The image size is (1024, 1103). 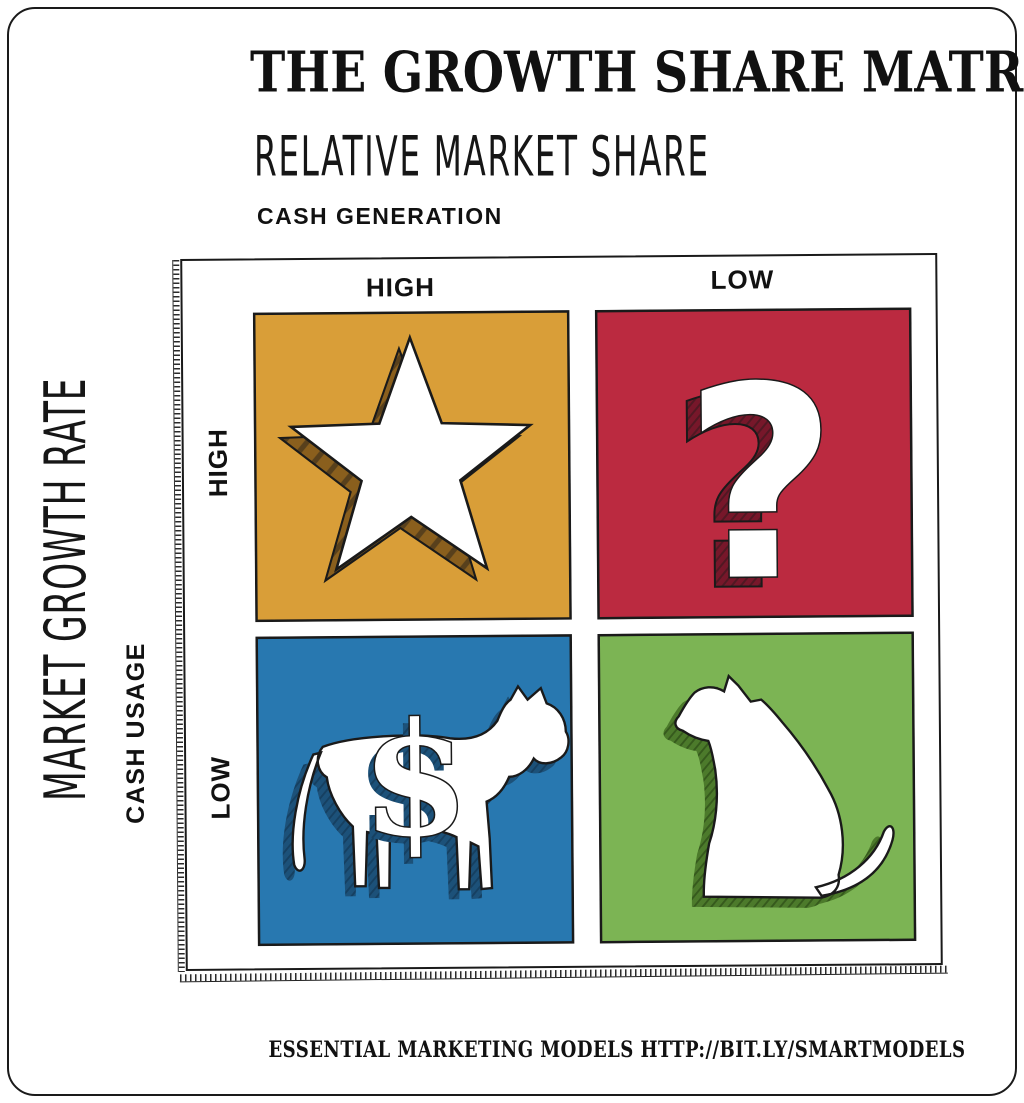 I want to click on quadrant-cash-cow: $ $, so click(x=415, y=790).